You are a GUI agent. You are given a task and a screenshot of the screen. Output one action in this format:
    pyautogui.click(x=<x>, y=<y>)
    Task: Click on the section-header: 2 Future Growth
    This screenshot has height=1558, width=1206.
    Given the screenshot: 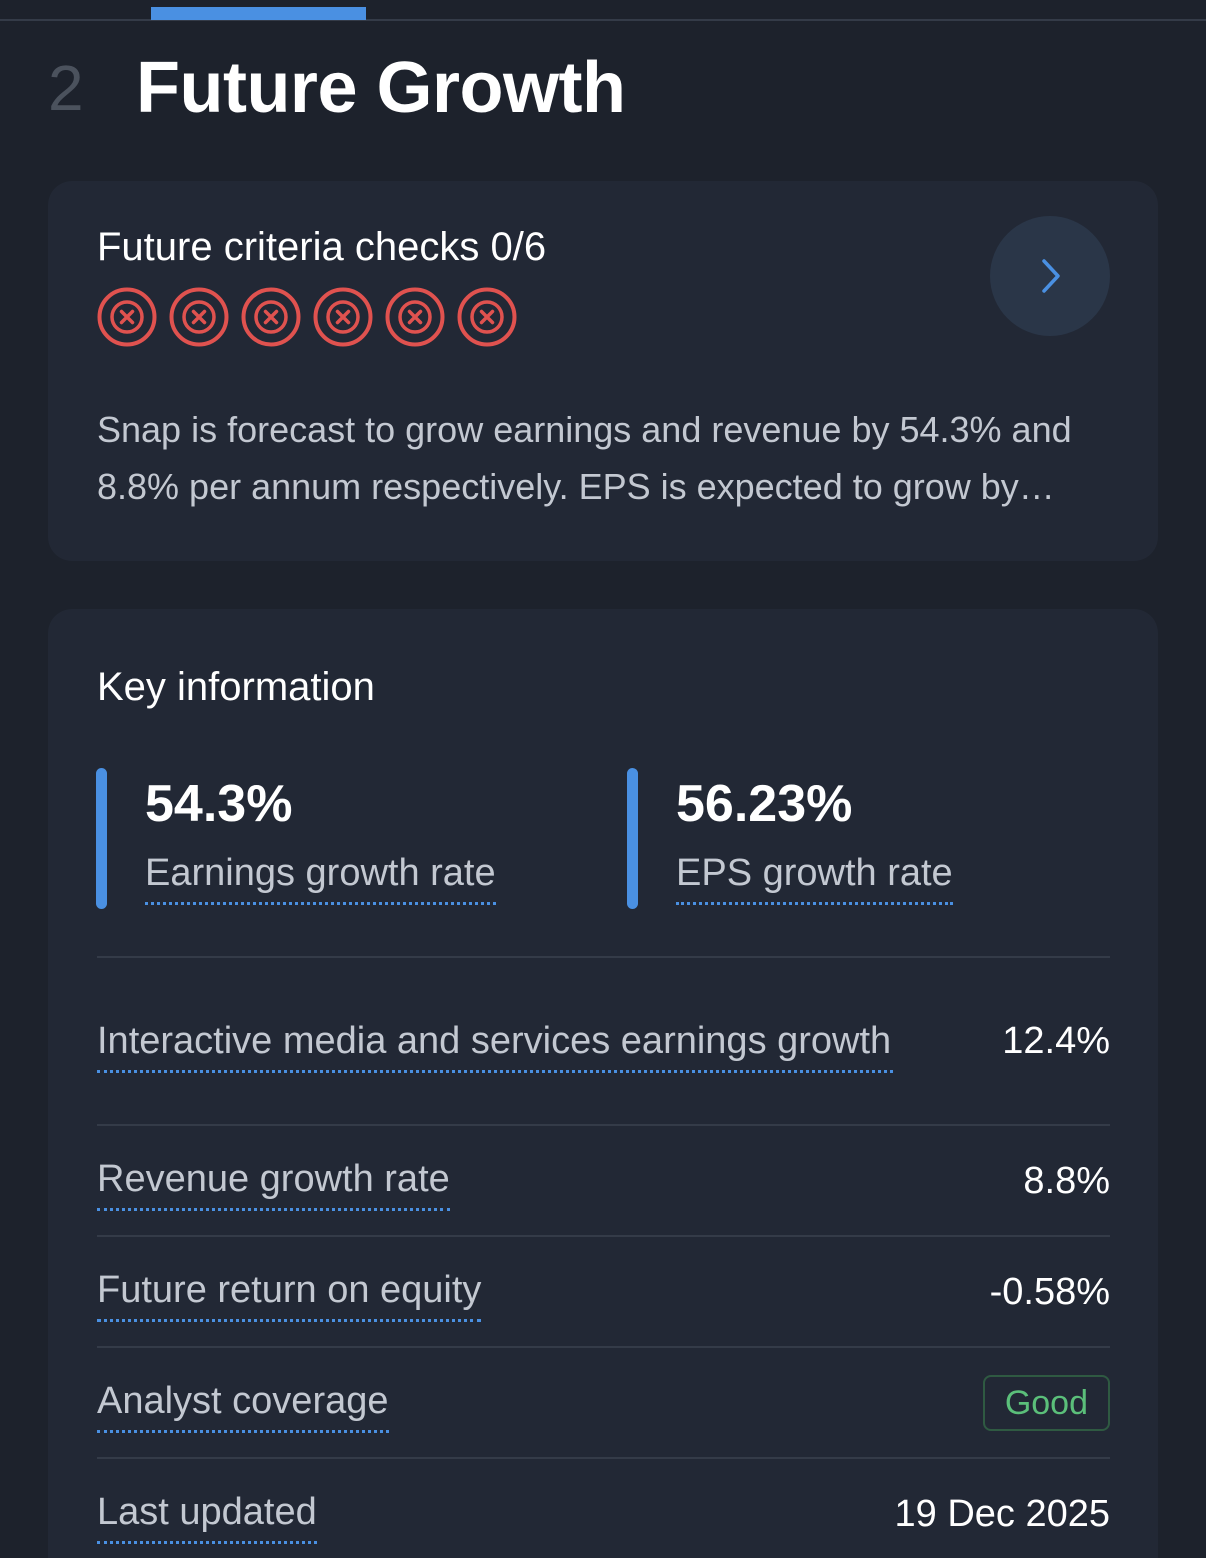 What is the action you would take?
    pyautogui.click(x=337, y=88)
    